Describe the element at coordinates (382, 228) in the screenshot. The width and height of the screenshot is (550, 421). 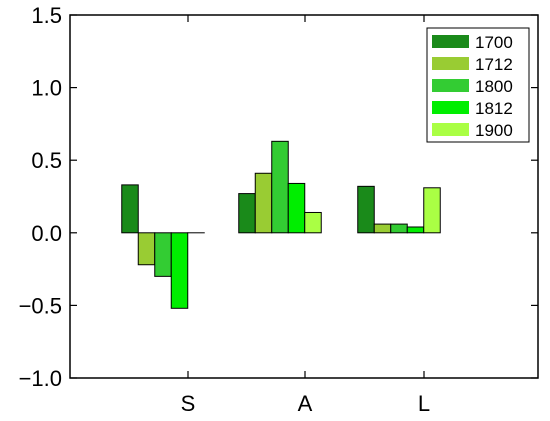
I see `bar-1712-L` at that location.